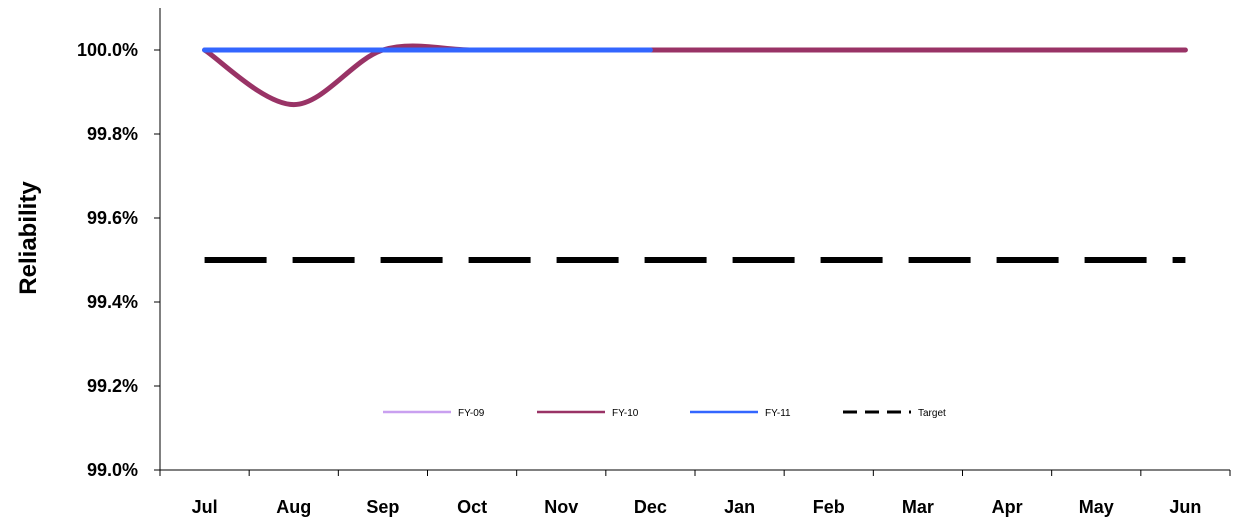  Describe the element at coordinates (471, 413) in the screenshot. I see `legend-label-fy-09: FY-09` at that location.